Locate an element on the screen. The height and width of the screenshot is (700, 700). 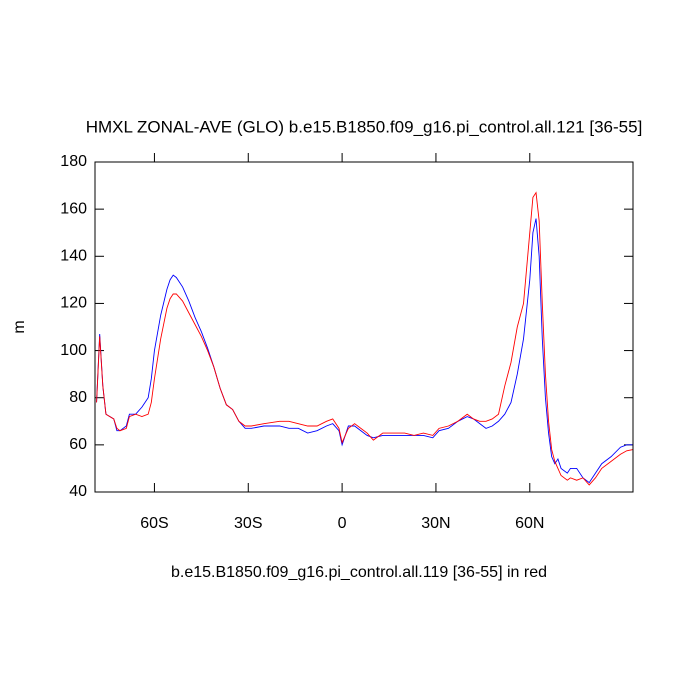
y-axis-label: m is located at coordinates (19, 326).